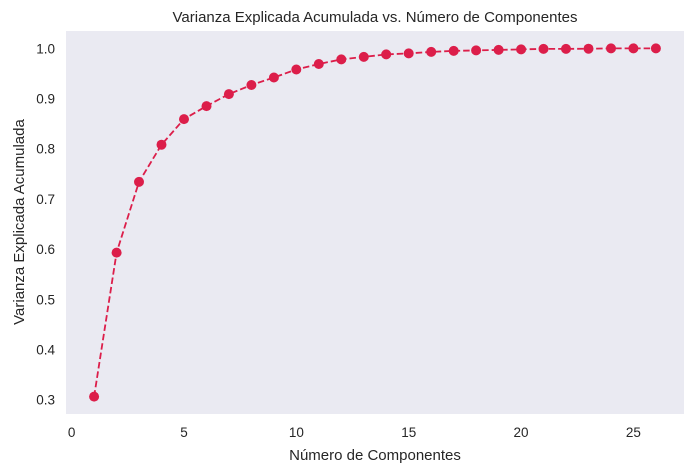 The width and height of the screenshot is (695, 473). Describe the element at coordinates (45, 149) in the screenshot. I see `y-tick-label: 0.8` at that location.